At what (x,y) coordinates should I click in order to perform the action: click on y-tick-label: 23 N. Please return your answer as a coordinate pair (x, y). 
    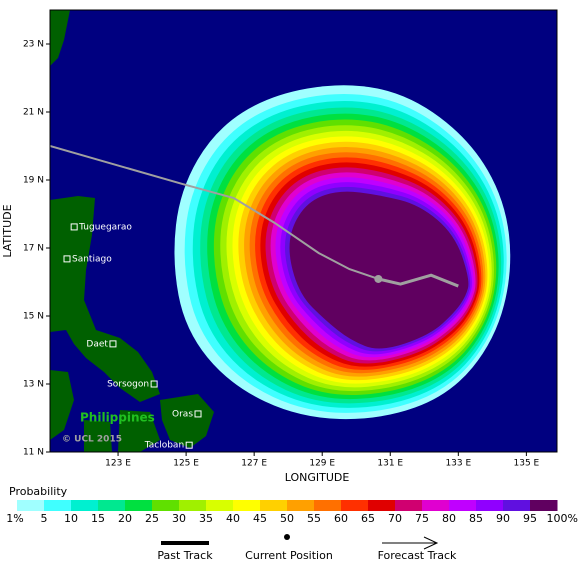
    Looking at the image, I should click on (33, 45).